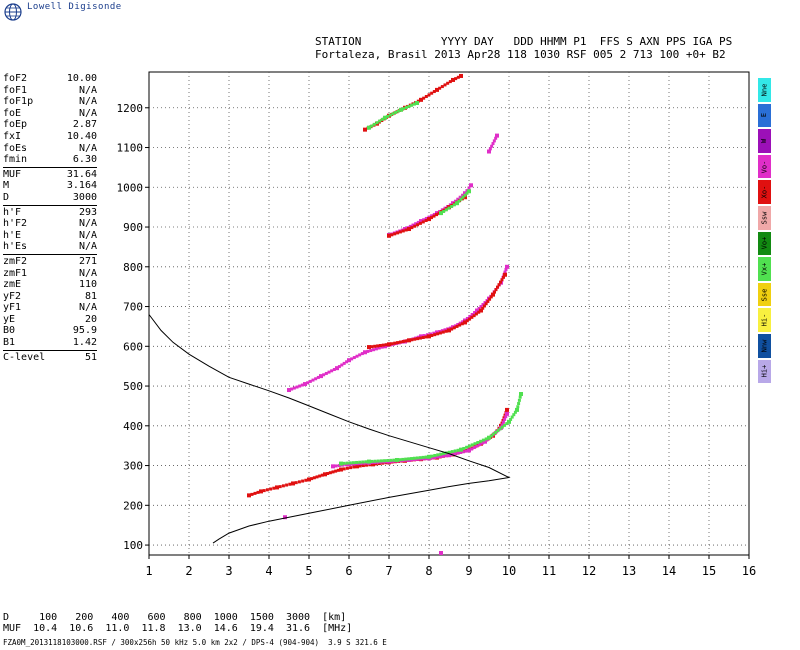 This screenshot has height=650, width=800. Describe the element at coordinates (764, 371) in the screenshot. I see `legend-item: Hi+` at that location.